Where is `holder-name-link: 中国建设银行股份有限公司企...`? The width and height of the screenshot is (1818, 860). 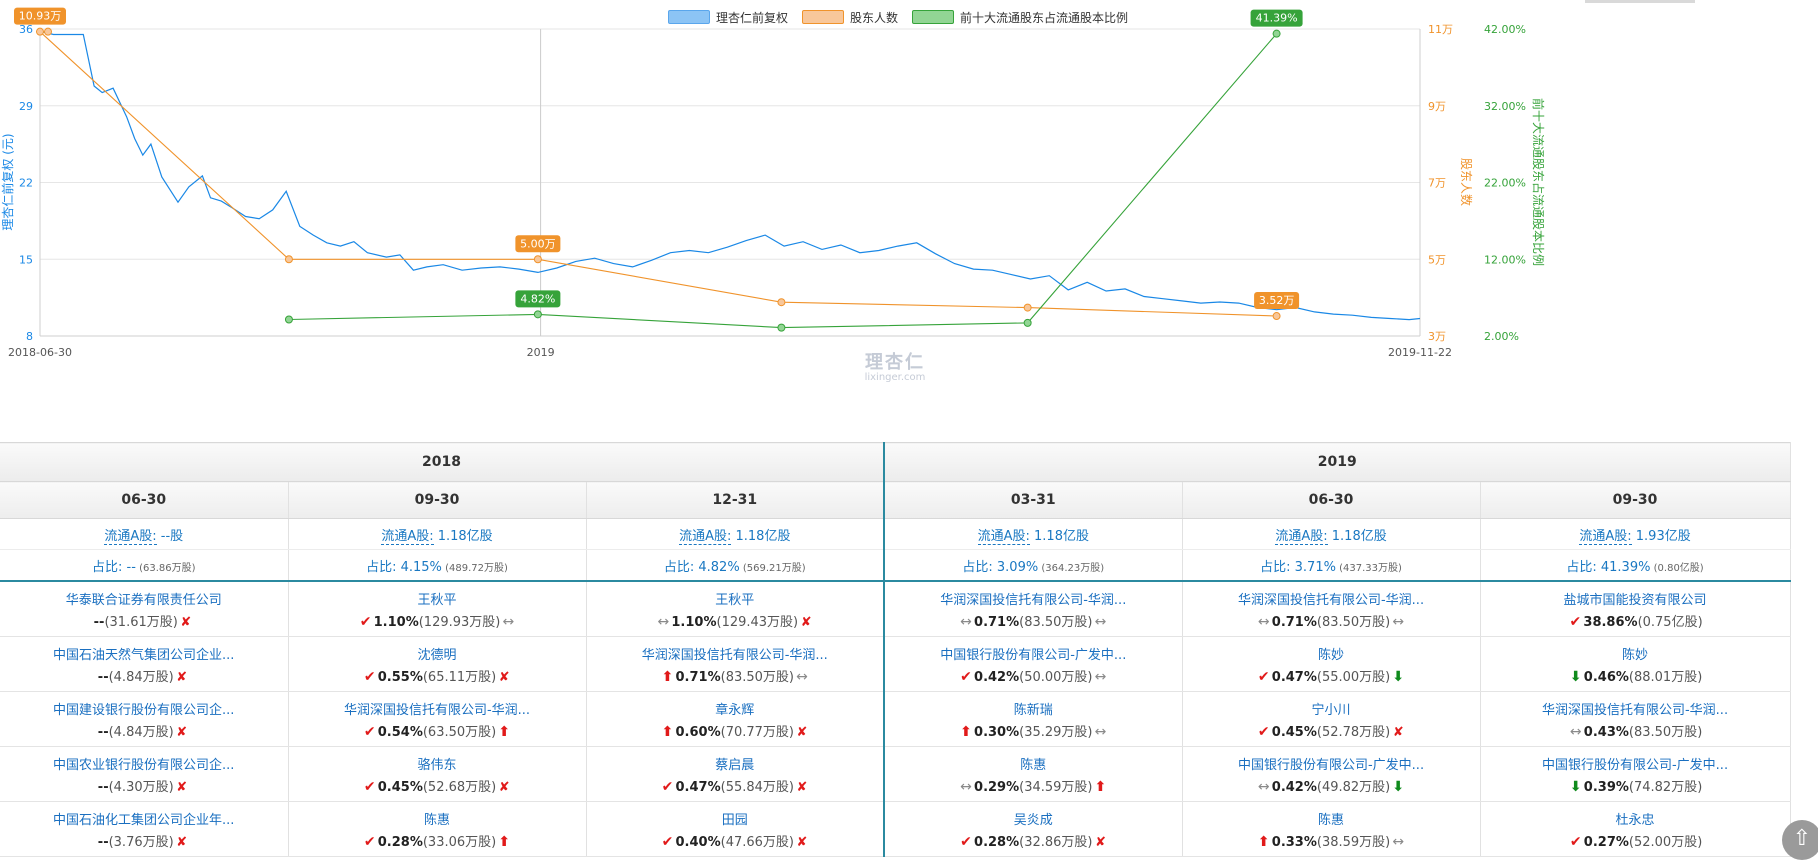 holder-name-link: 中国建设银行股份有限公司企... is located at coordinates (144, 710).